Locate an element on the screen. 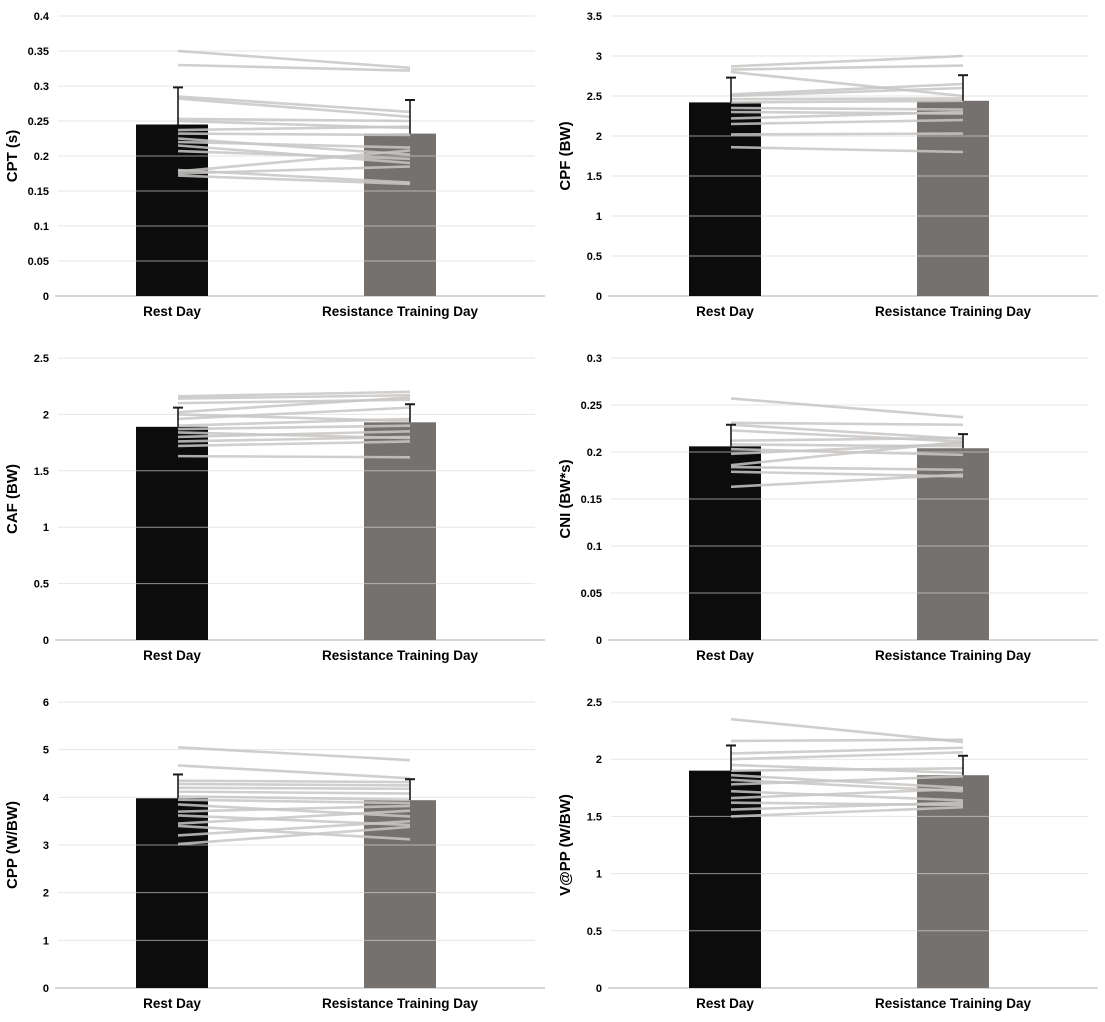  y-tick-label: 0.35 is located at coordinates (38, 52).